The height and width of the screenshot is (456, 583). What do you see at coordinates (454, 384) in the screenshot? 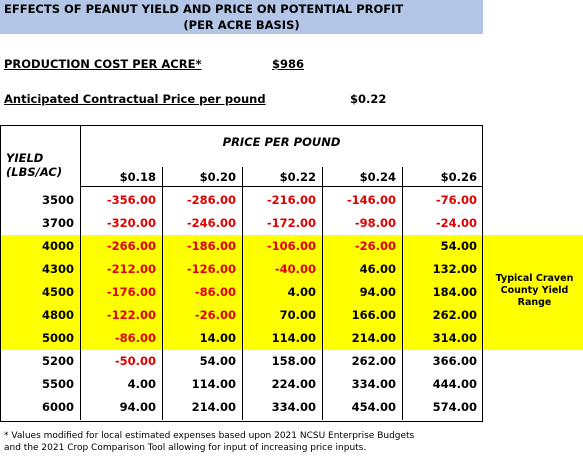
I see `value-cell: 444.00` at bounding box center [454, 384].